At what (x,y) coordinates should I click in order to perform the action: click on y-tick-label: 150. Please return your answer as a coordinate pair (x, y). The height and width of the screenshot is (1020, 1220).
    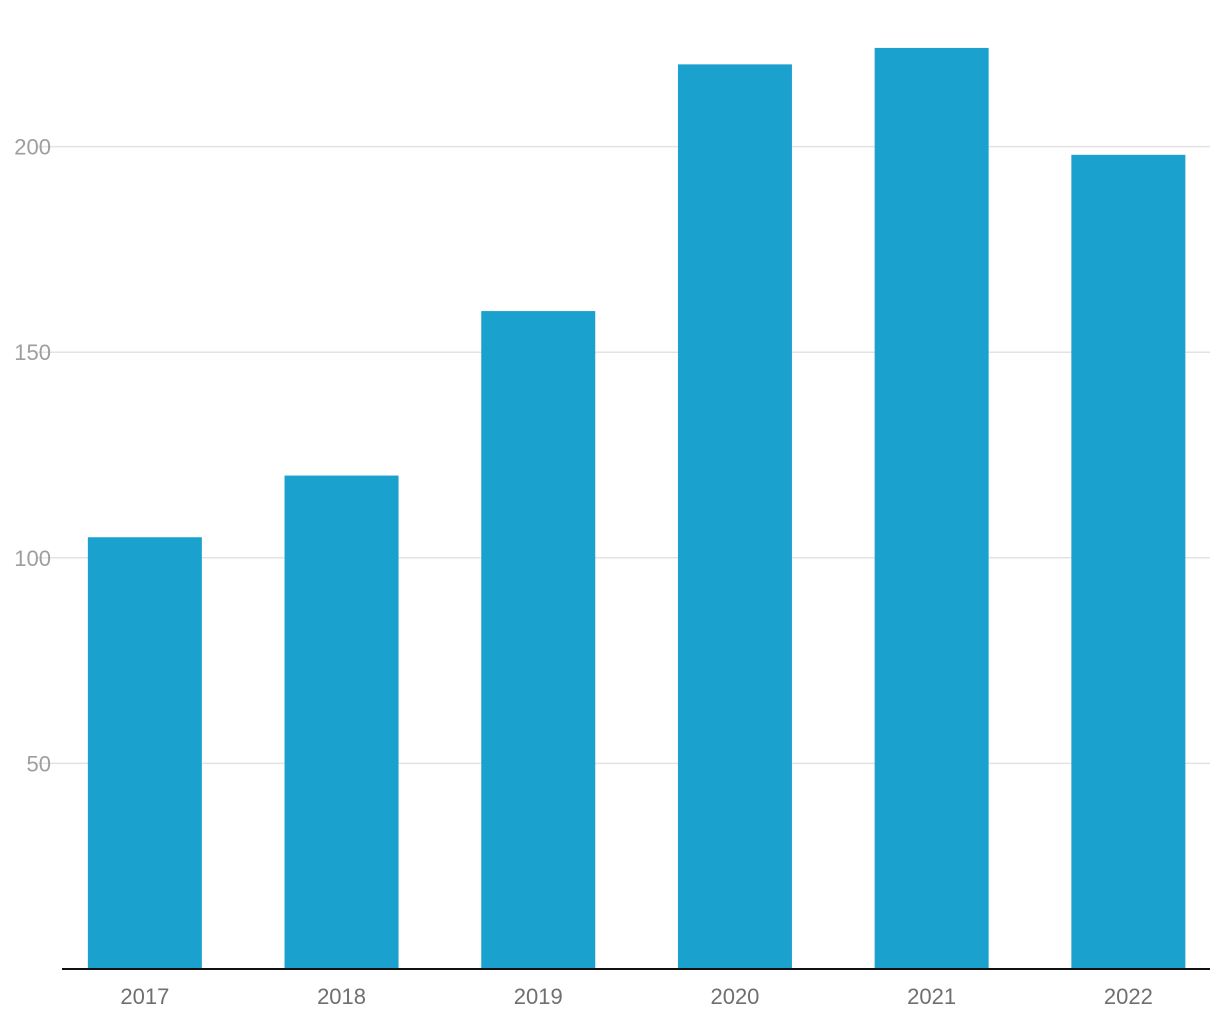
    Looking at the image, I should click on (32, 352).